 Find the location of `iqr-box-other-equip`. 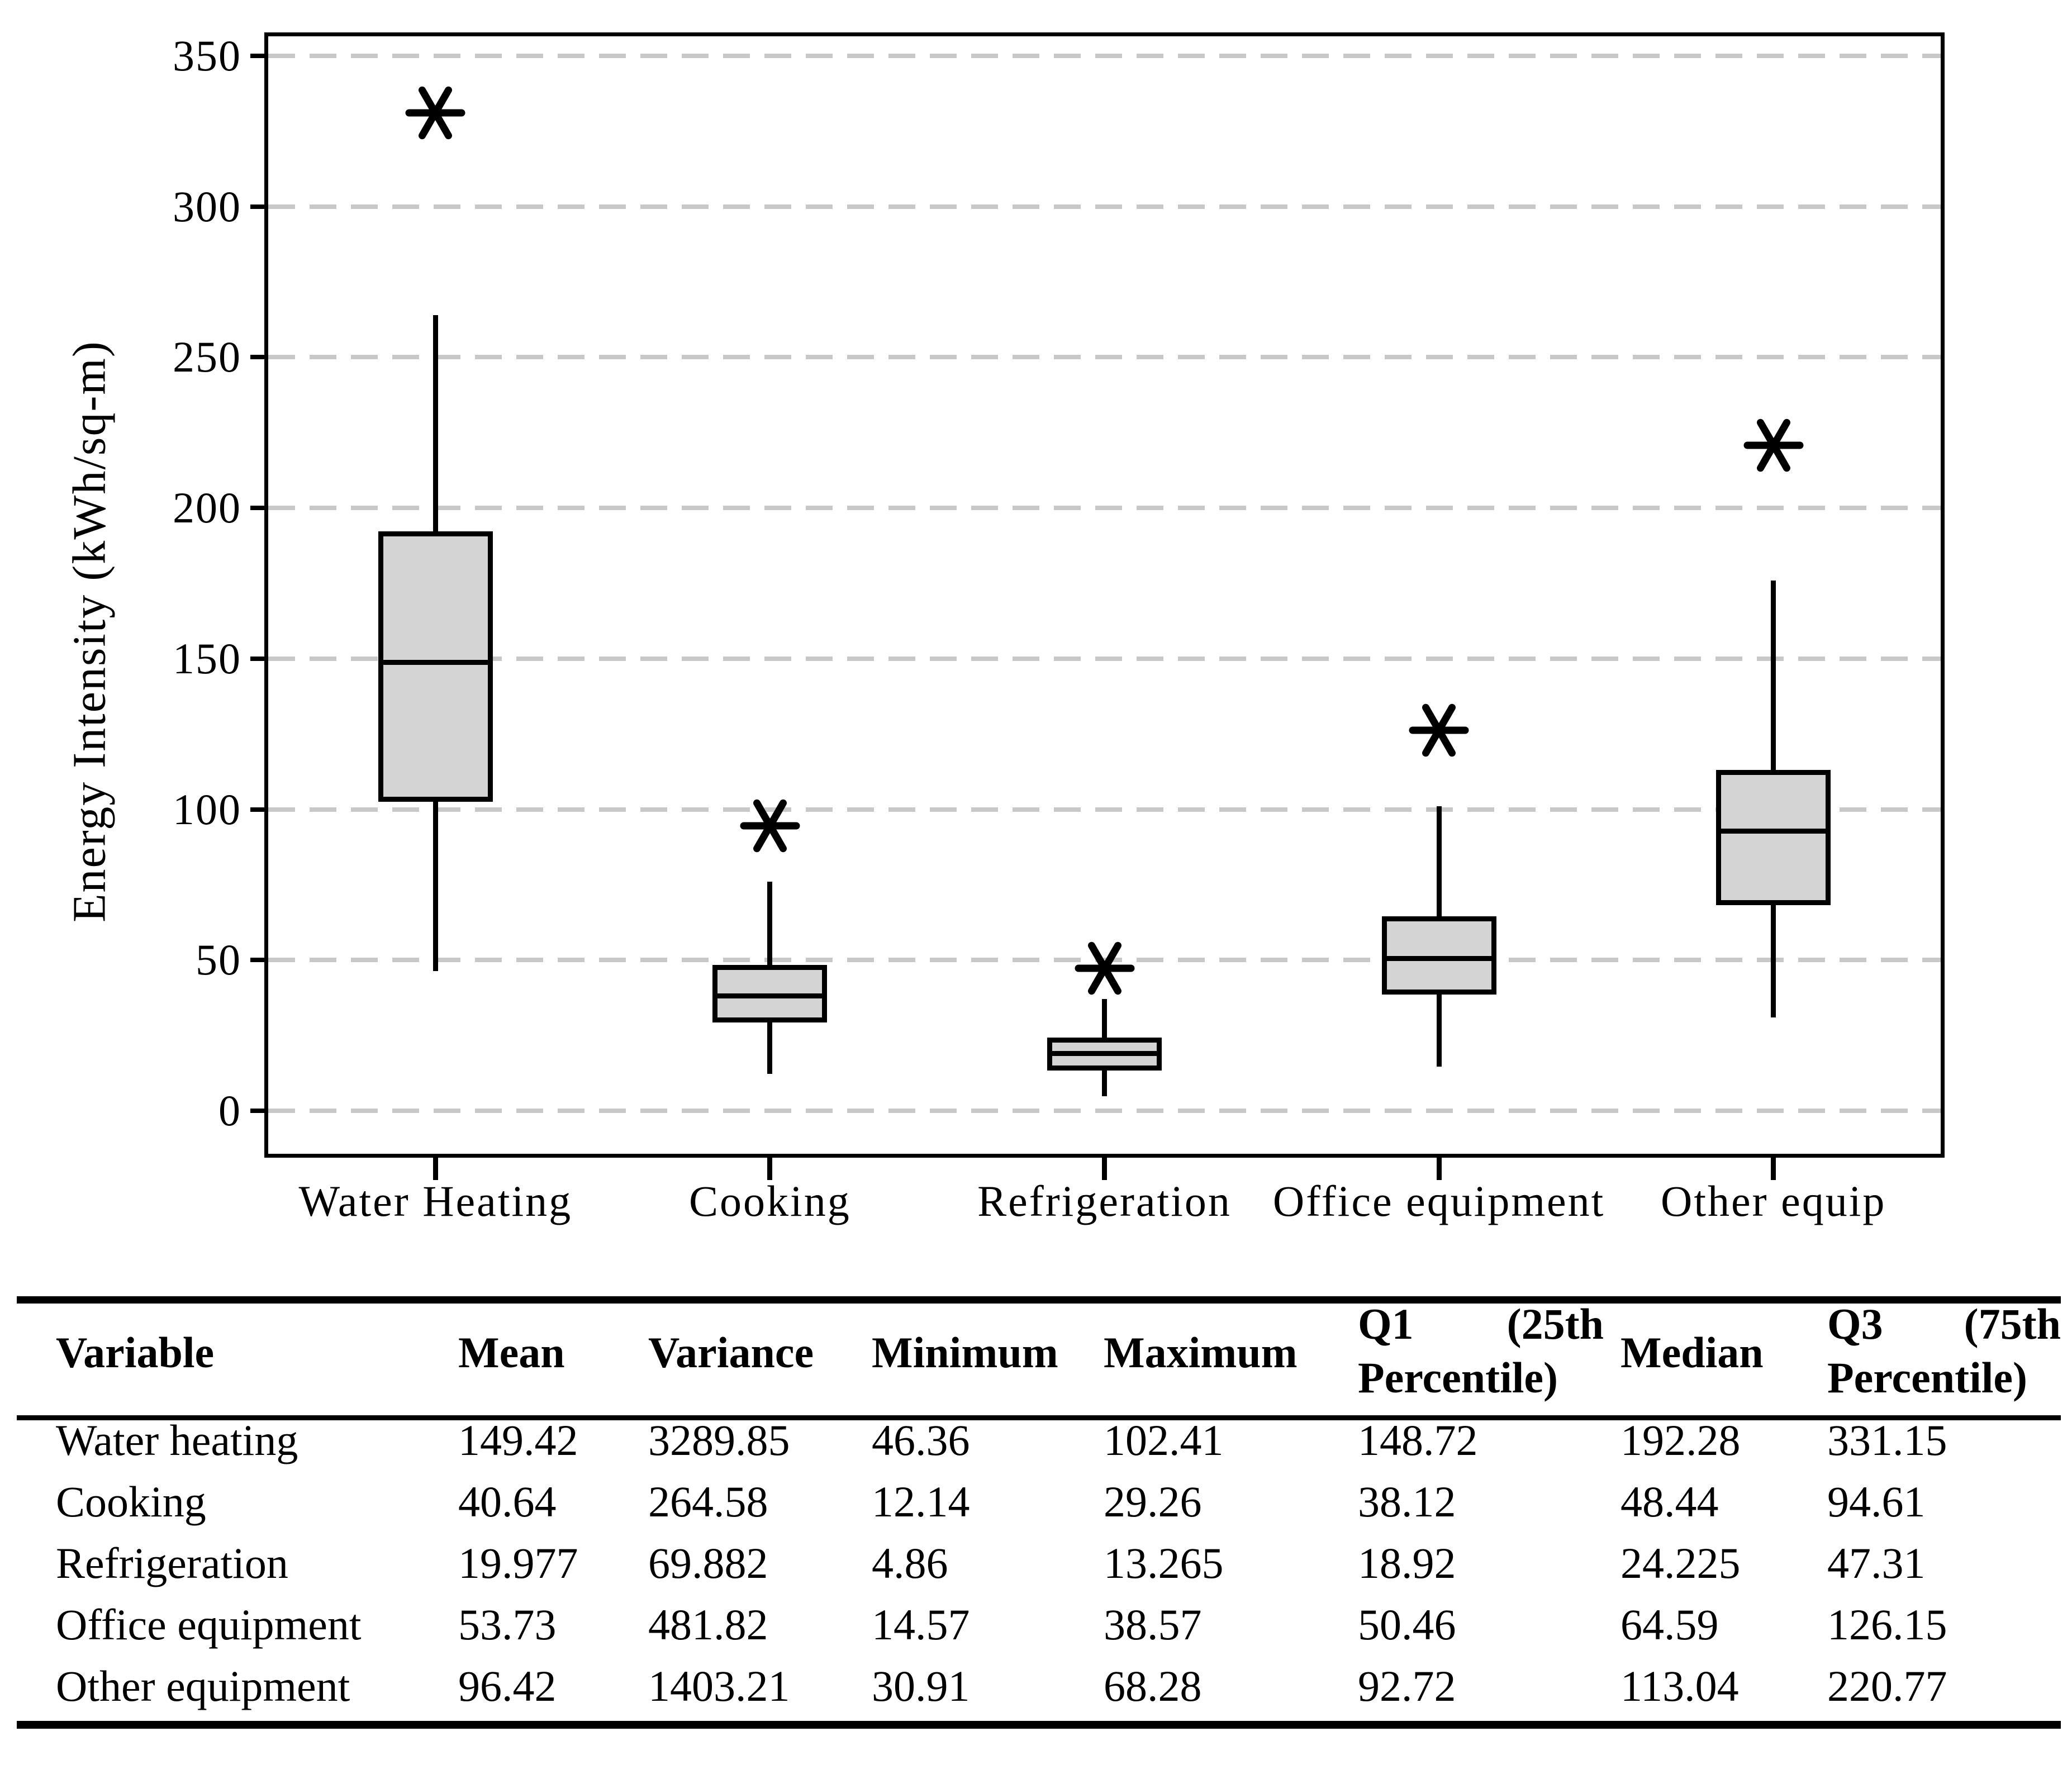

iqr-box-other-equip is located at coordinates (1773, 837).